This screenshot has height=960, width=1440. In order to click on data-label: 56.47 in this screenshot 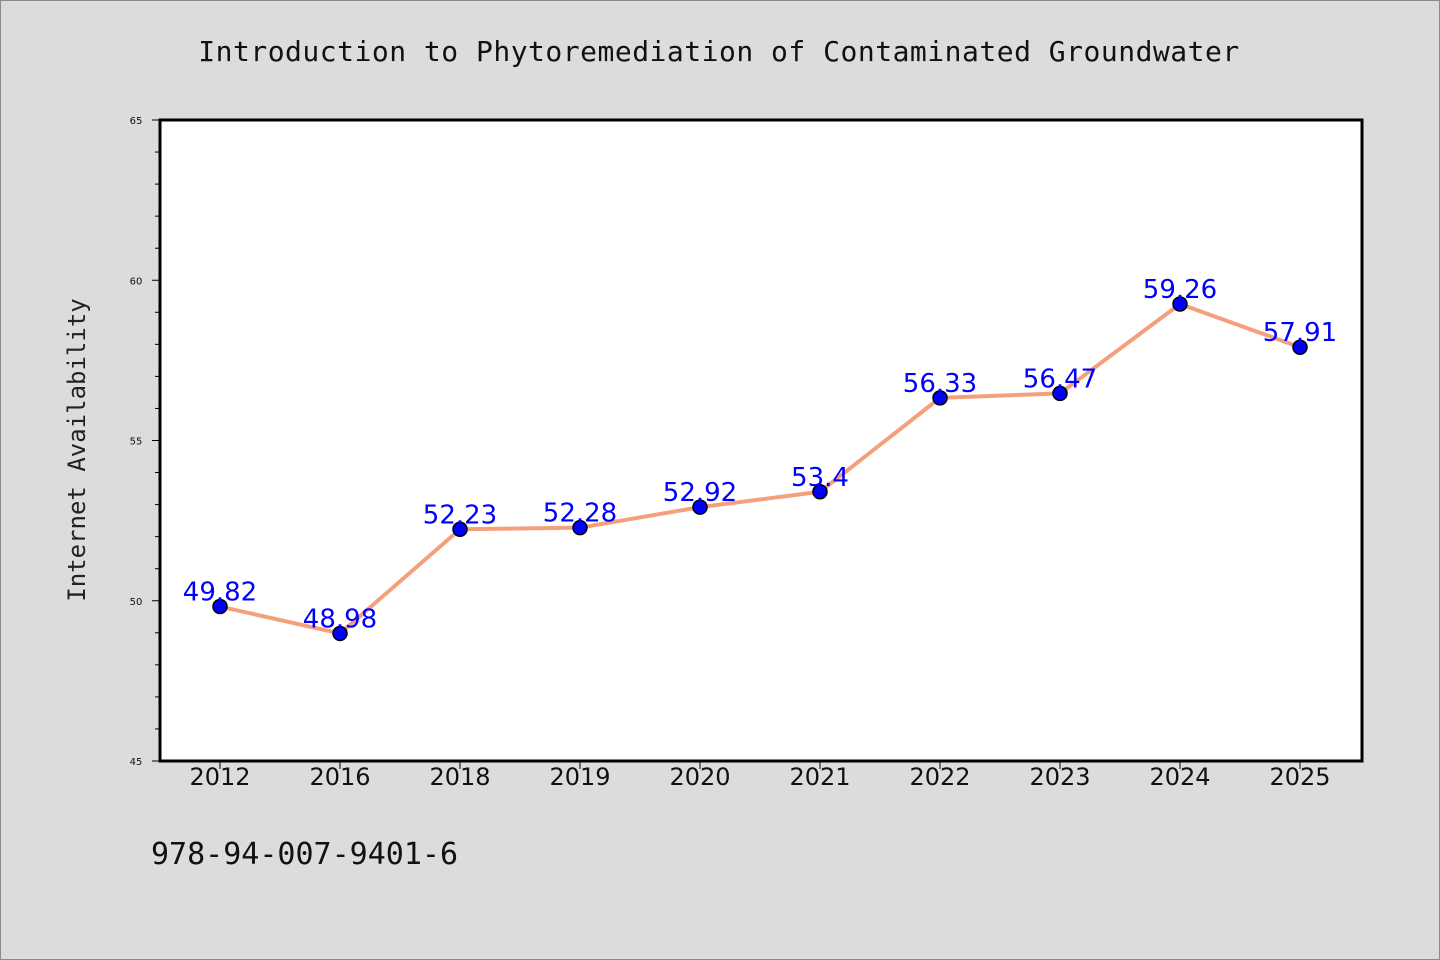, I will do `click(1060, 379)`.